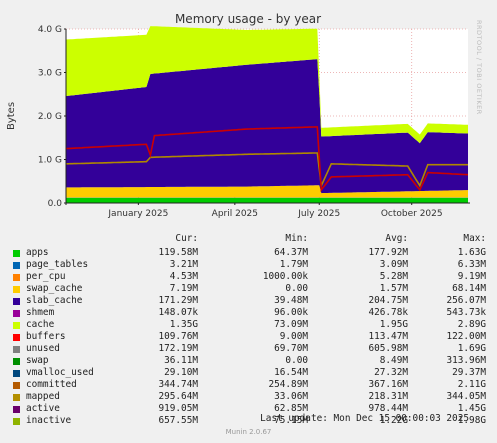 This screenshot has width=497, height=443. I want to click on legend-avg-value: 218.31M, so click(388, 396).